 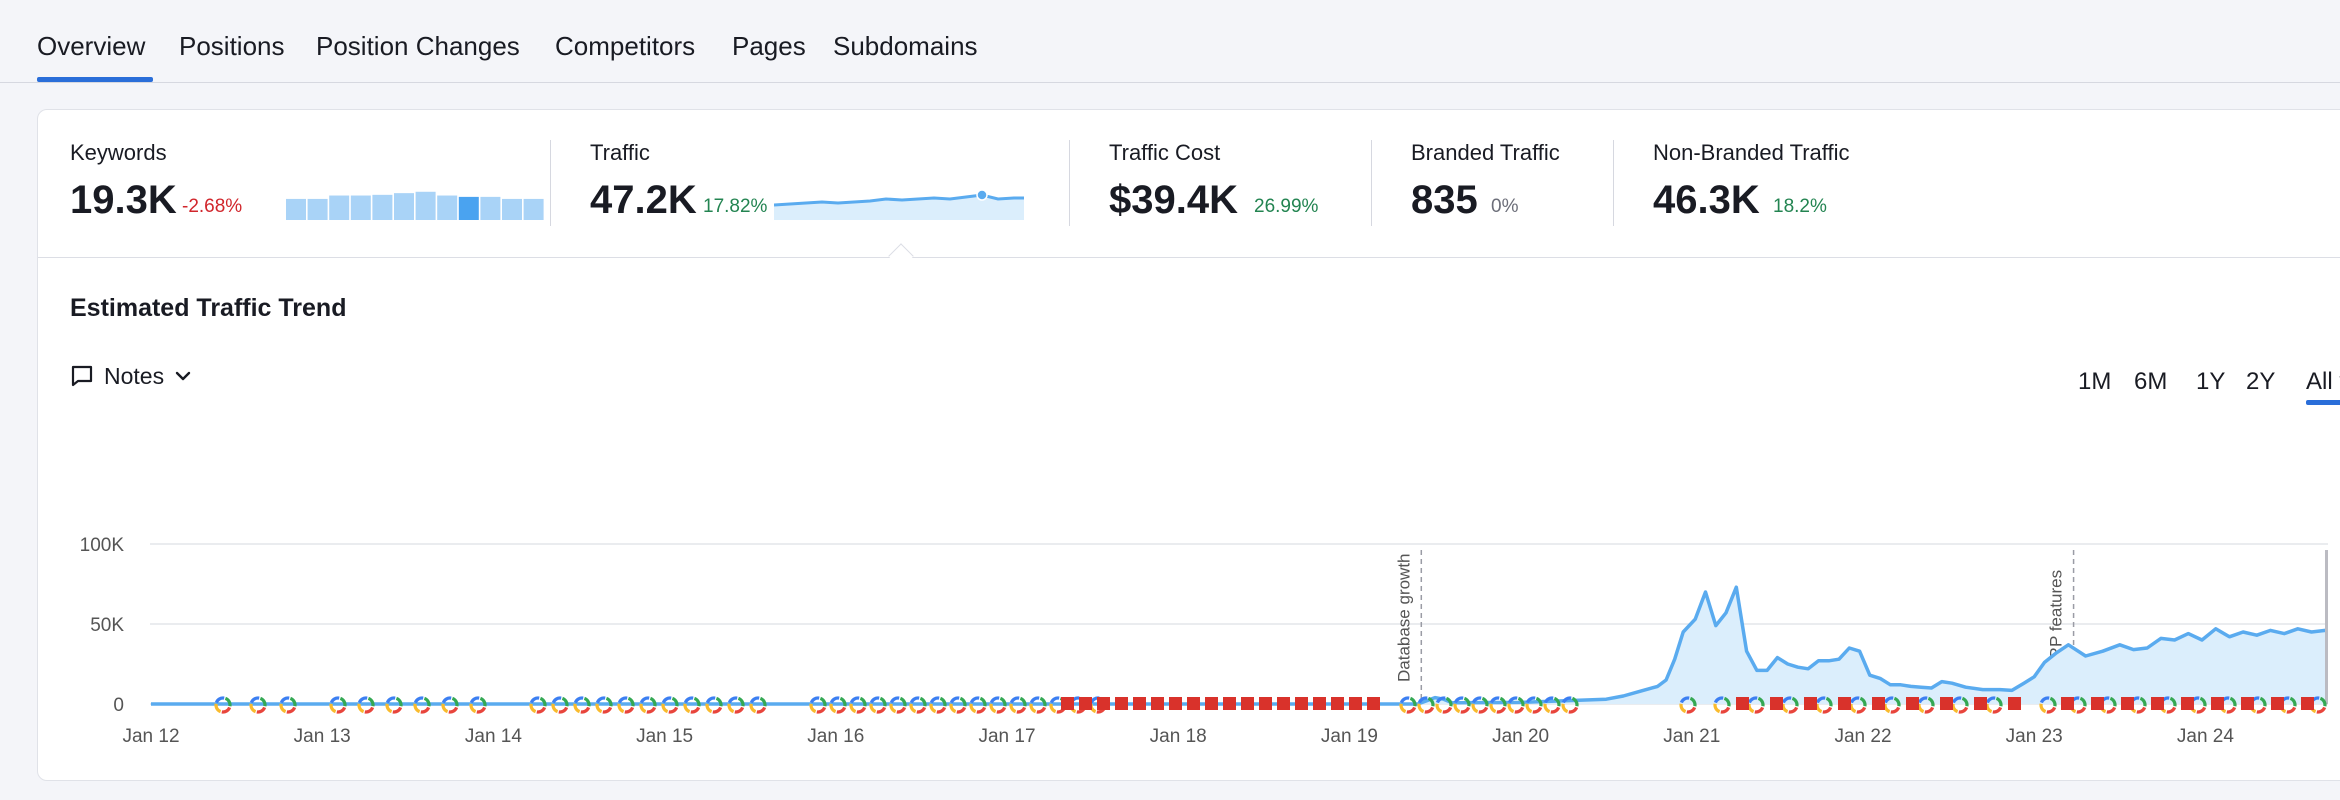 I want to click on metric-change: 18.2%, so click(x=1800, y=206).